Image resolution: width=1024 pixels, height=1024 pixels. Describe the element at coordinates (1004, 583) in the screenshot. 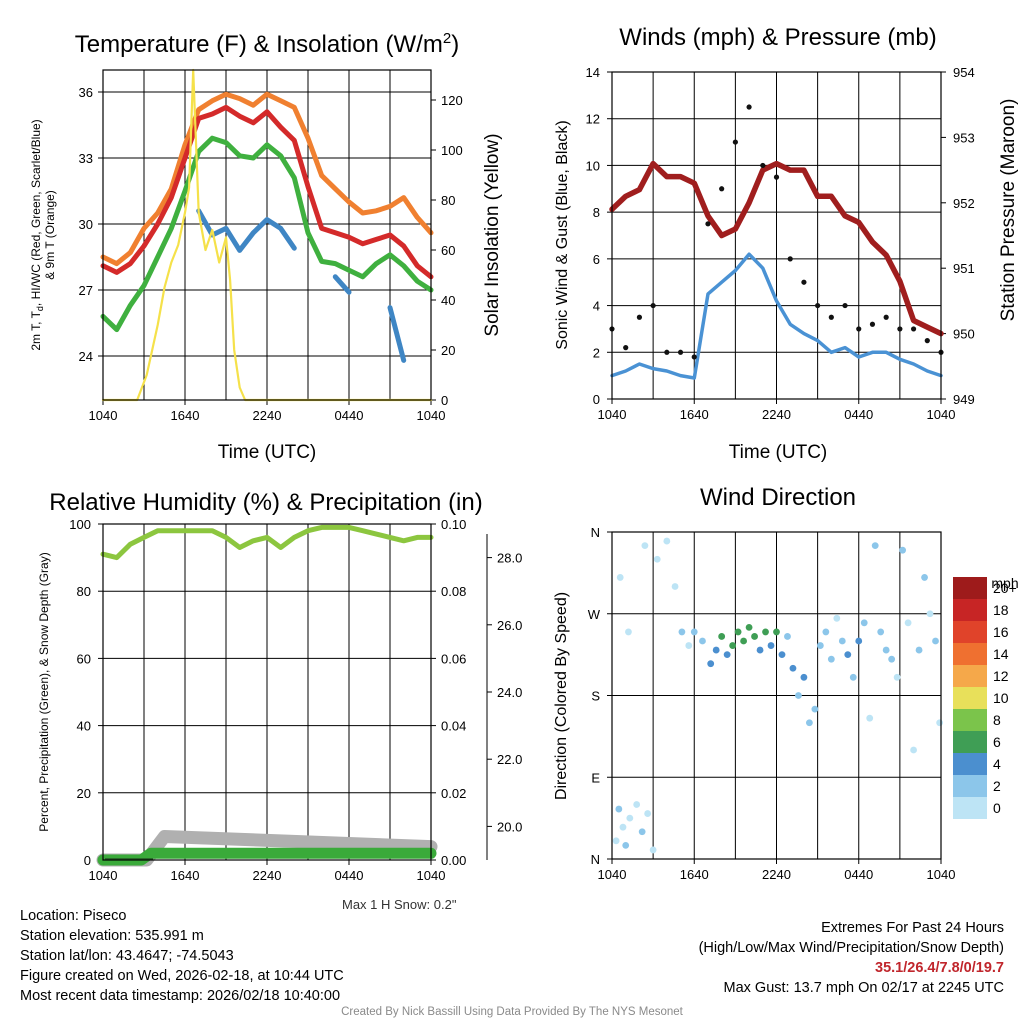

I see `colorbar-title: mph` at that location.